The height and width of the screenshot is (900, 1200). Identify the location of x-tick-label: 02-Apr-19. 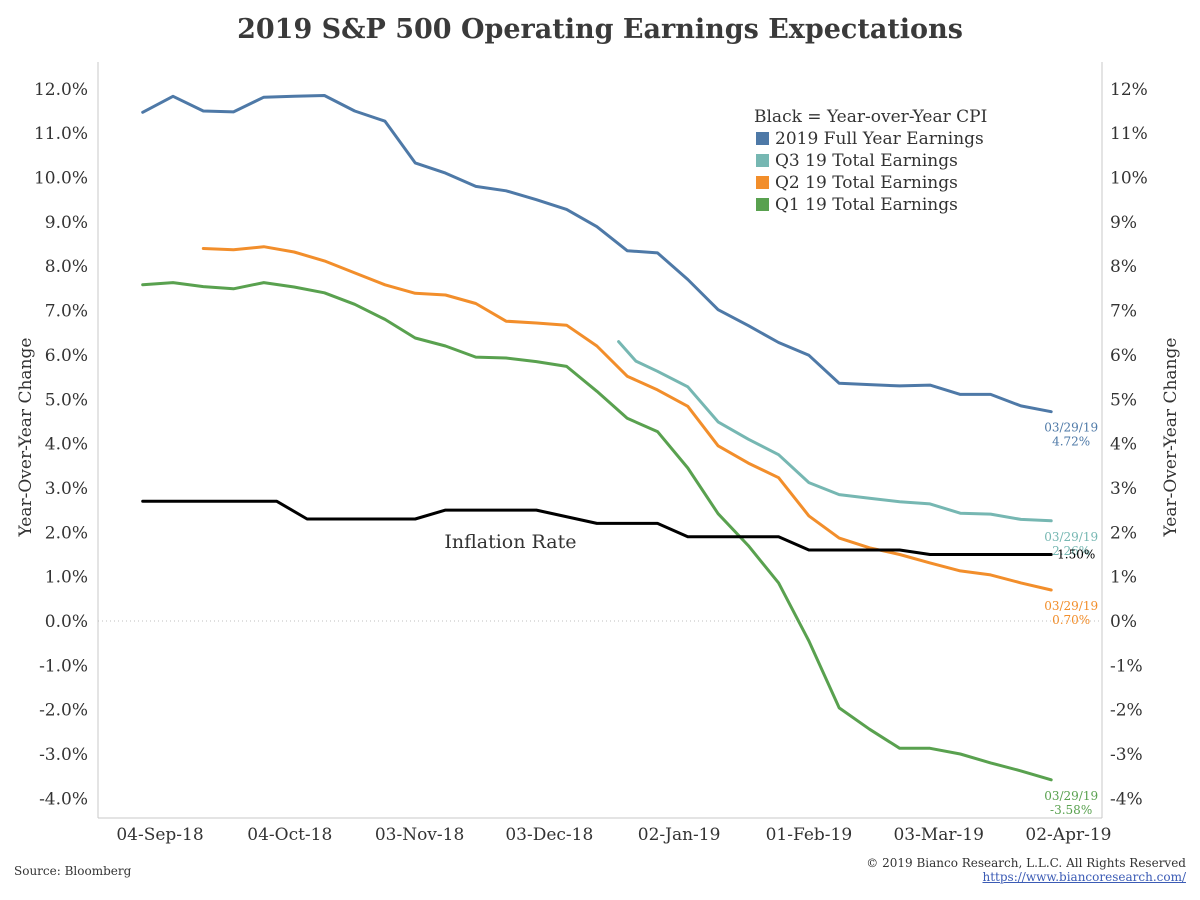
(1068, 835).